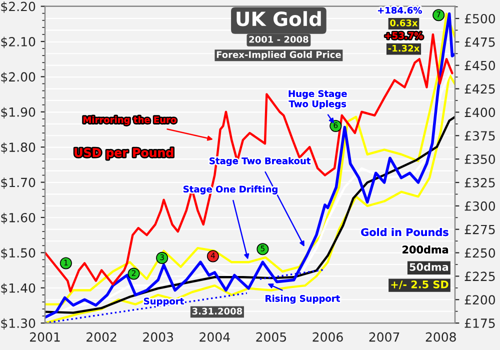  What do you see at coordinates (45, 337) in the screenshot?
I see `x-tick-label: 2001` at bounding box center [45, 337].